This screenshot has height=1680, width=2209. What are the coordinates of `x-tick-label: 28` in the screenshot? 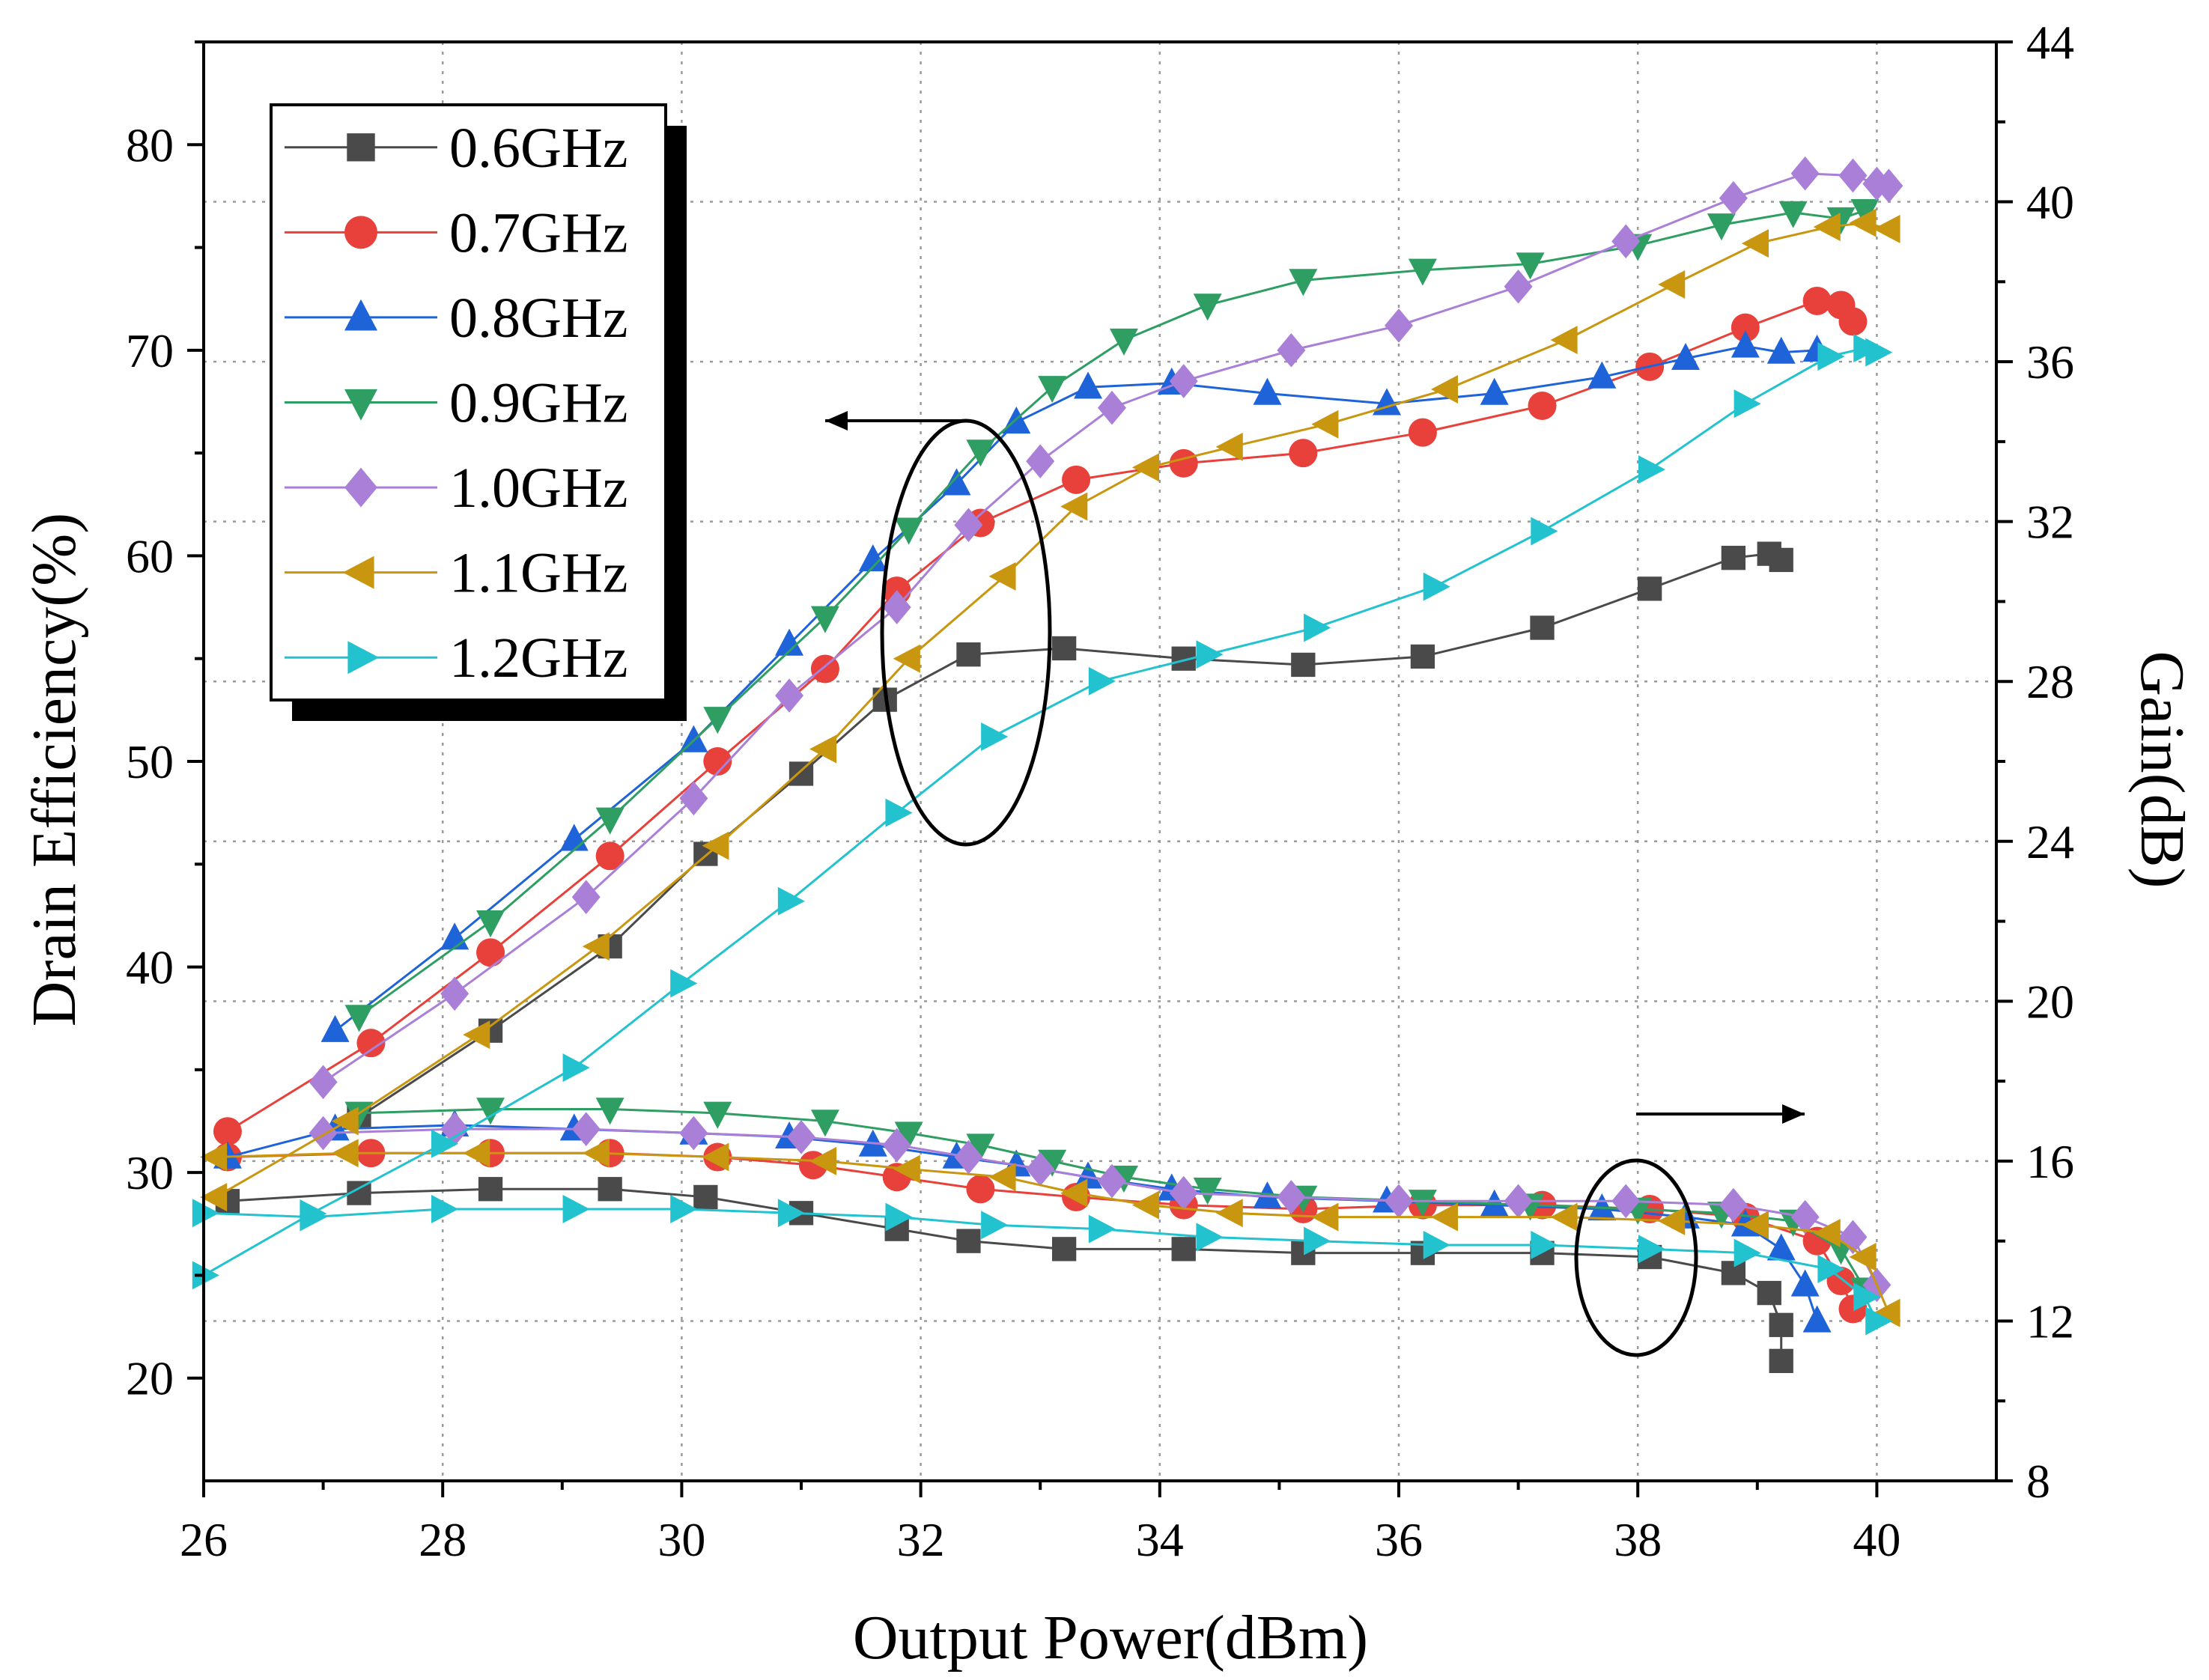 It's located at (443, 1539).